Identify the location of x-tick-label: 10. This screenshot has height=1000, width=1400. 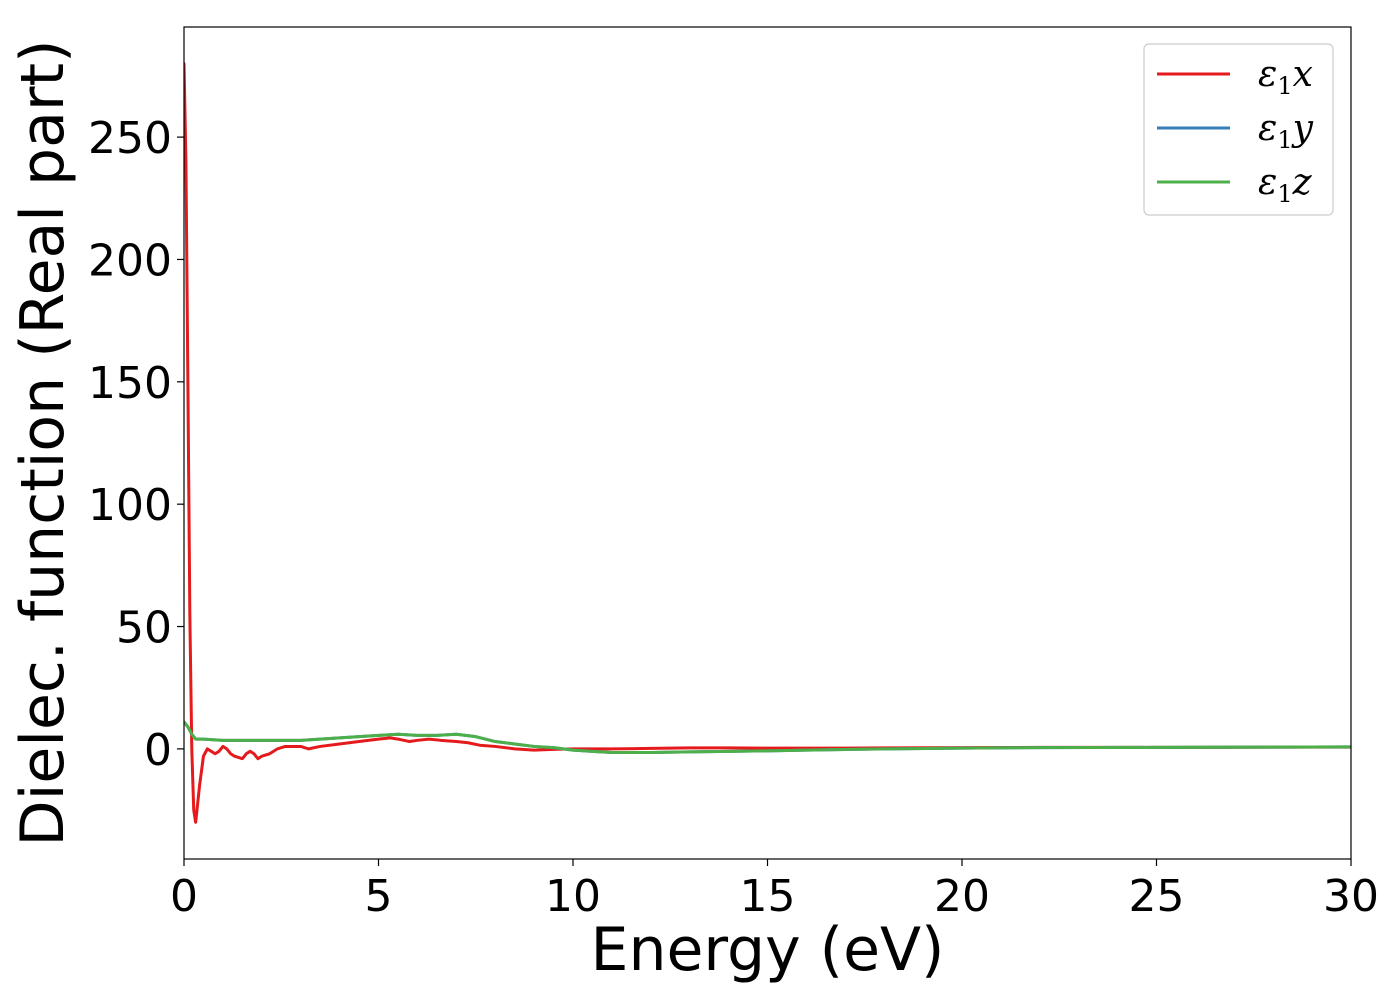
(573, 896).